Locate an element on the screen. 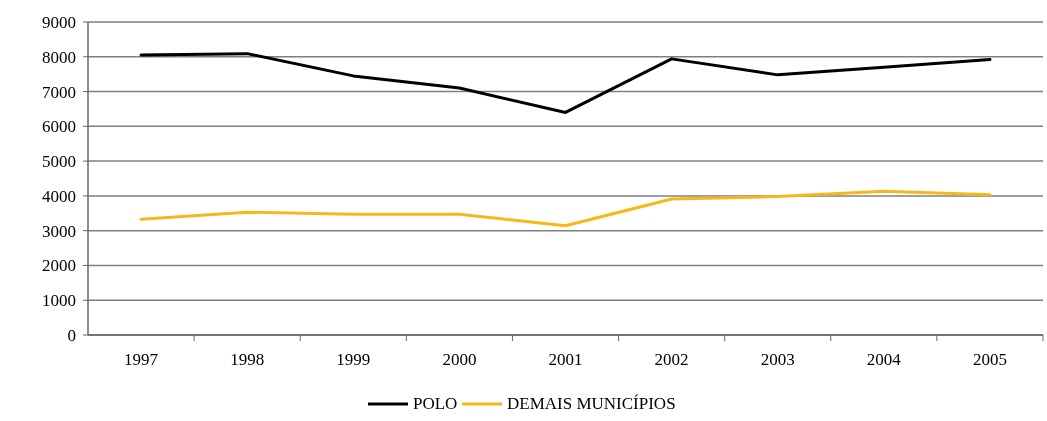  x-tick-label: 2003 is located at coordinates (777, 359).